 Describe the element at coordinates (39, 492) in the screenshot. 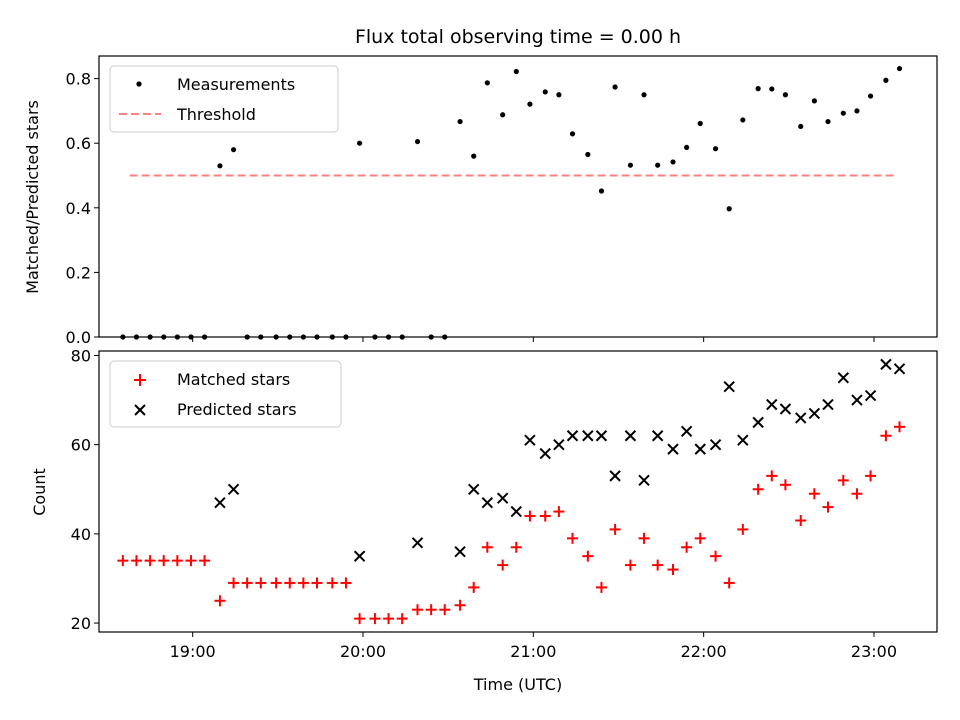

I see `bottom-y-axis-label: Count` at that location.